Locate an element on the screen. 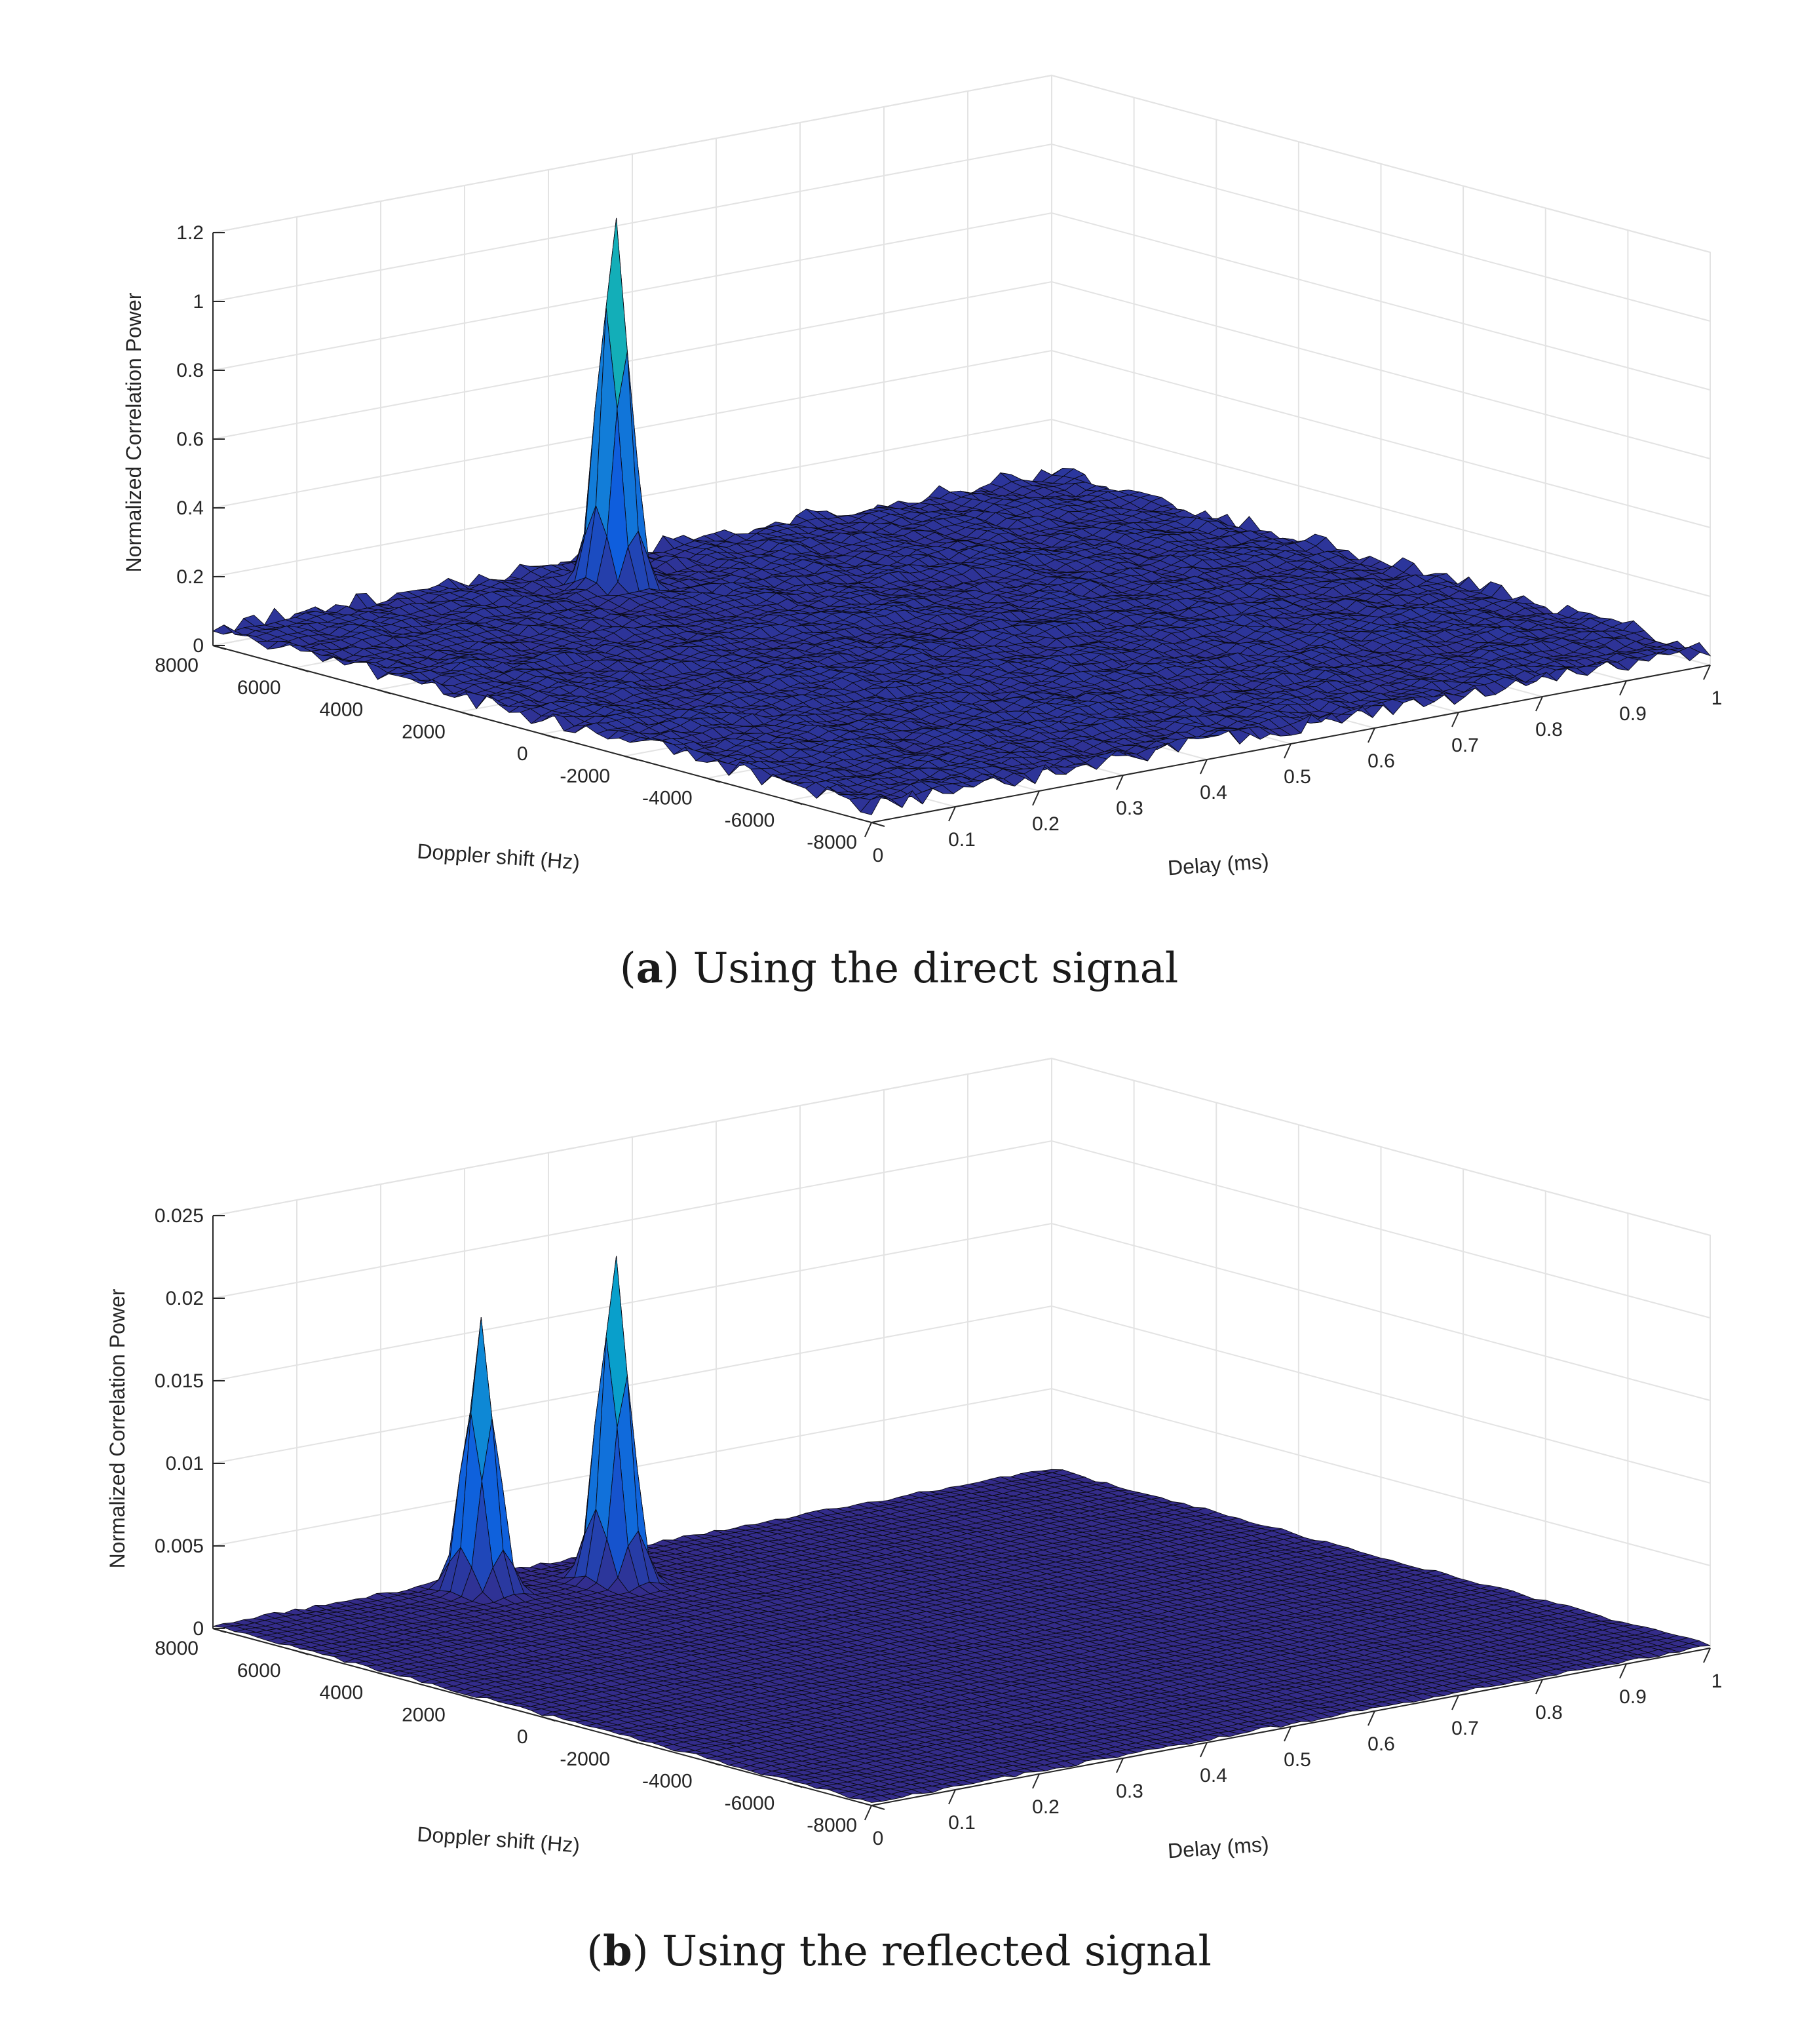 The height and width of the screenshot is (2044, 1798). z-tick-label: 0.015 is located at coordinates (179, 1381).